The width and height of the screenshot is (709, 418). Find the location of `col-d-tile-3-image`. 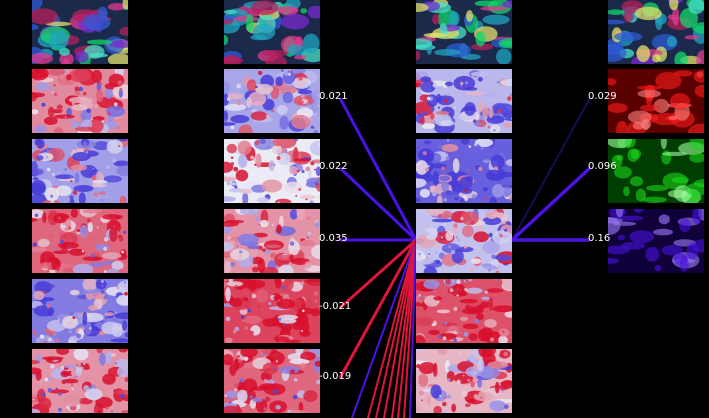

col-d-tile-3-image is located at coordinates (656, 241).